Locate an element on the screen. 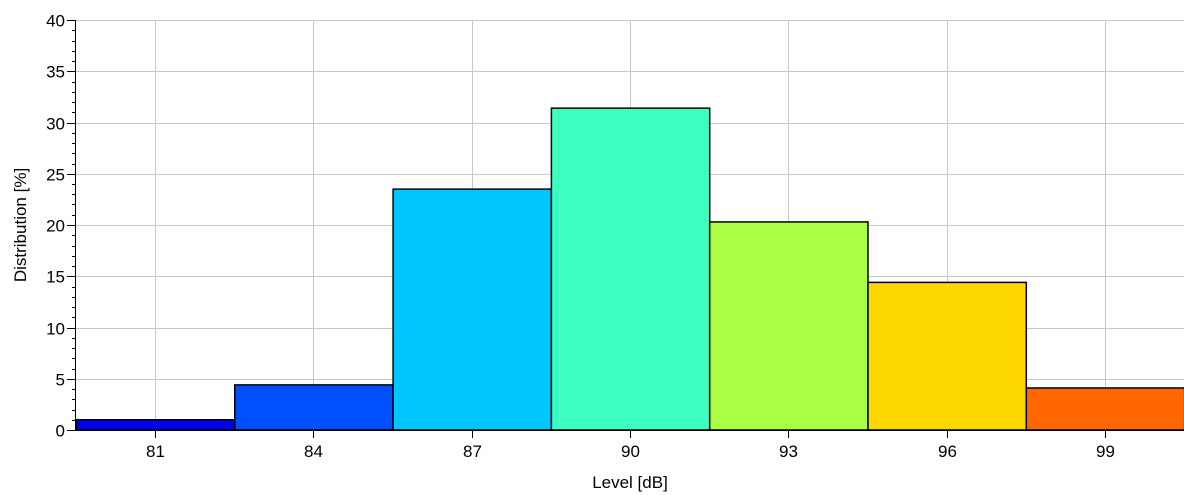 This screenshot has height=495, width=1184. x-tick-label: 99 is located at coordinates (1105, 451).